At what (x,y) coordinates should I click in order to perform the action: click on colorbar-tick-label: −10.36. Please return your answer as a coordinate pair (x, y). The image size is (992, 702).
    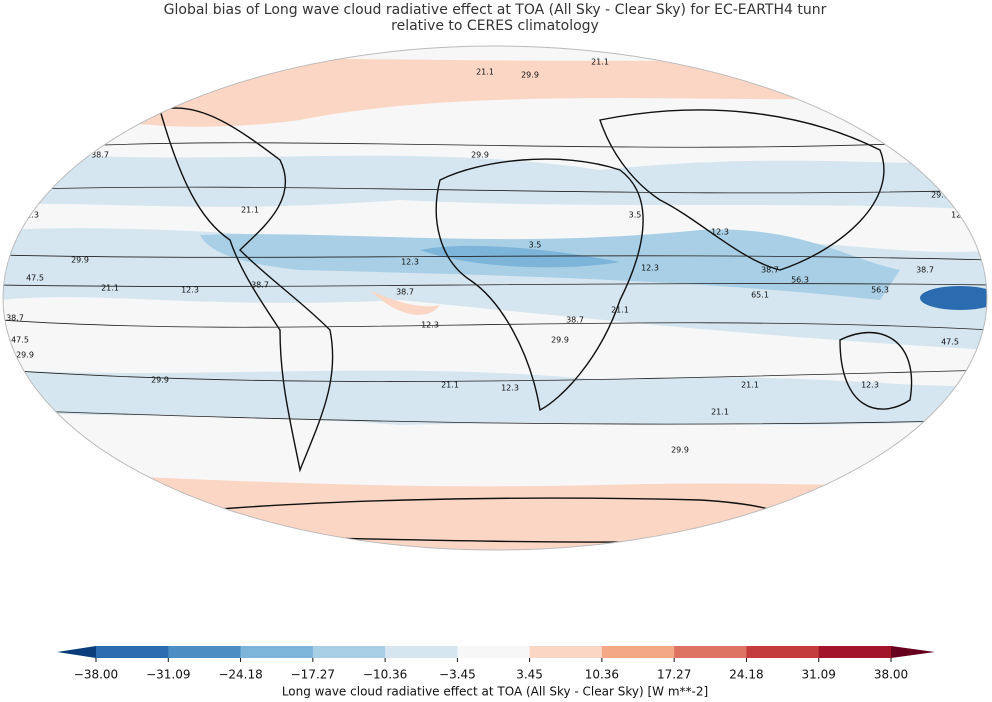
    Looking at the image, I should click on (385, 675).